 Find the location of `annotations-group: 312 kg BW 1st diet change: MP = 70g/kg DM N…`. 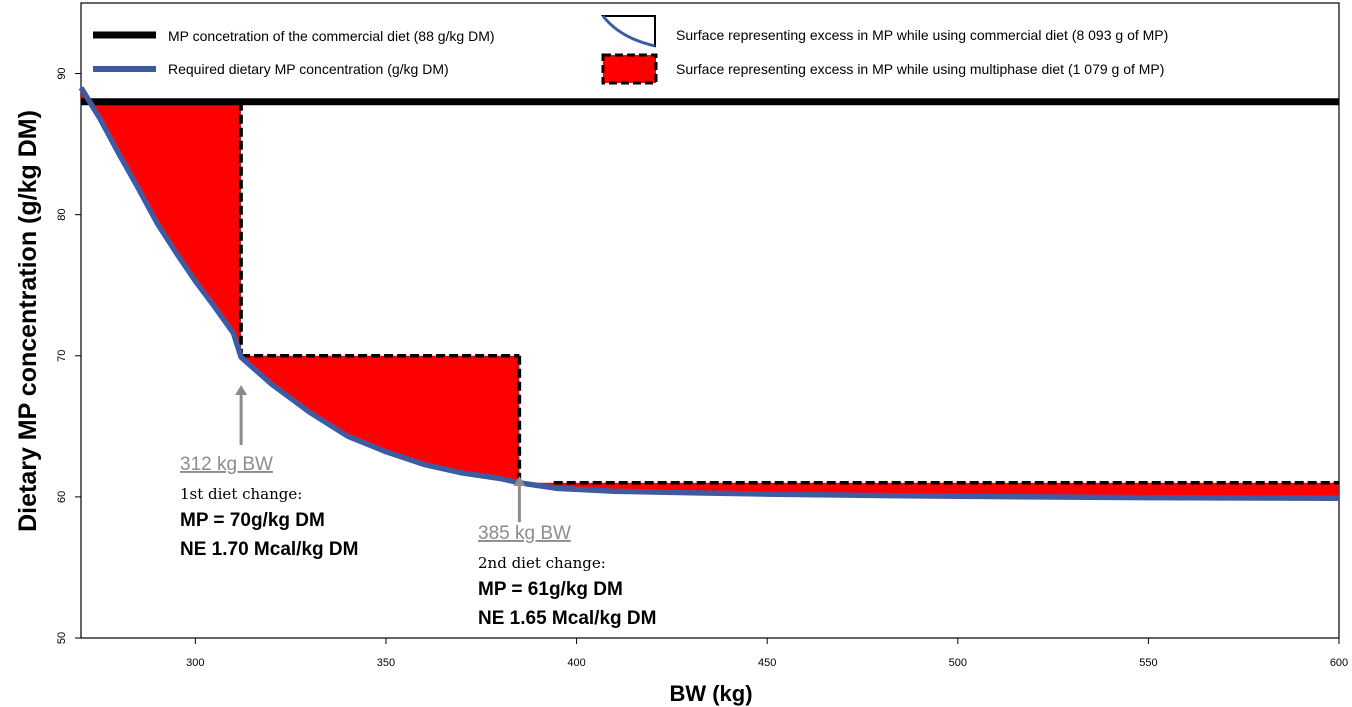

annotations-group: 312 kg BW 1st diet change: MP = 70g/kg DM N… is located at coordinates (418, 507).